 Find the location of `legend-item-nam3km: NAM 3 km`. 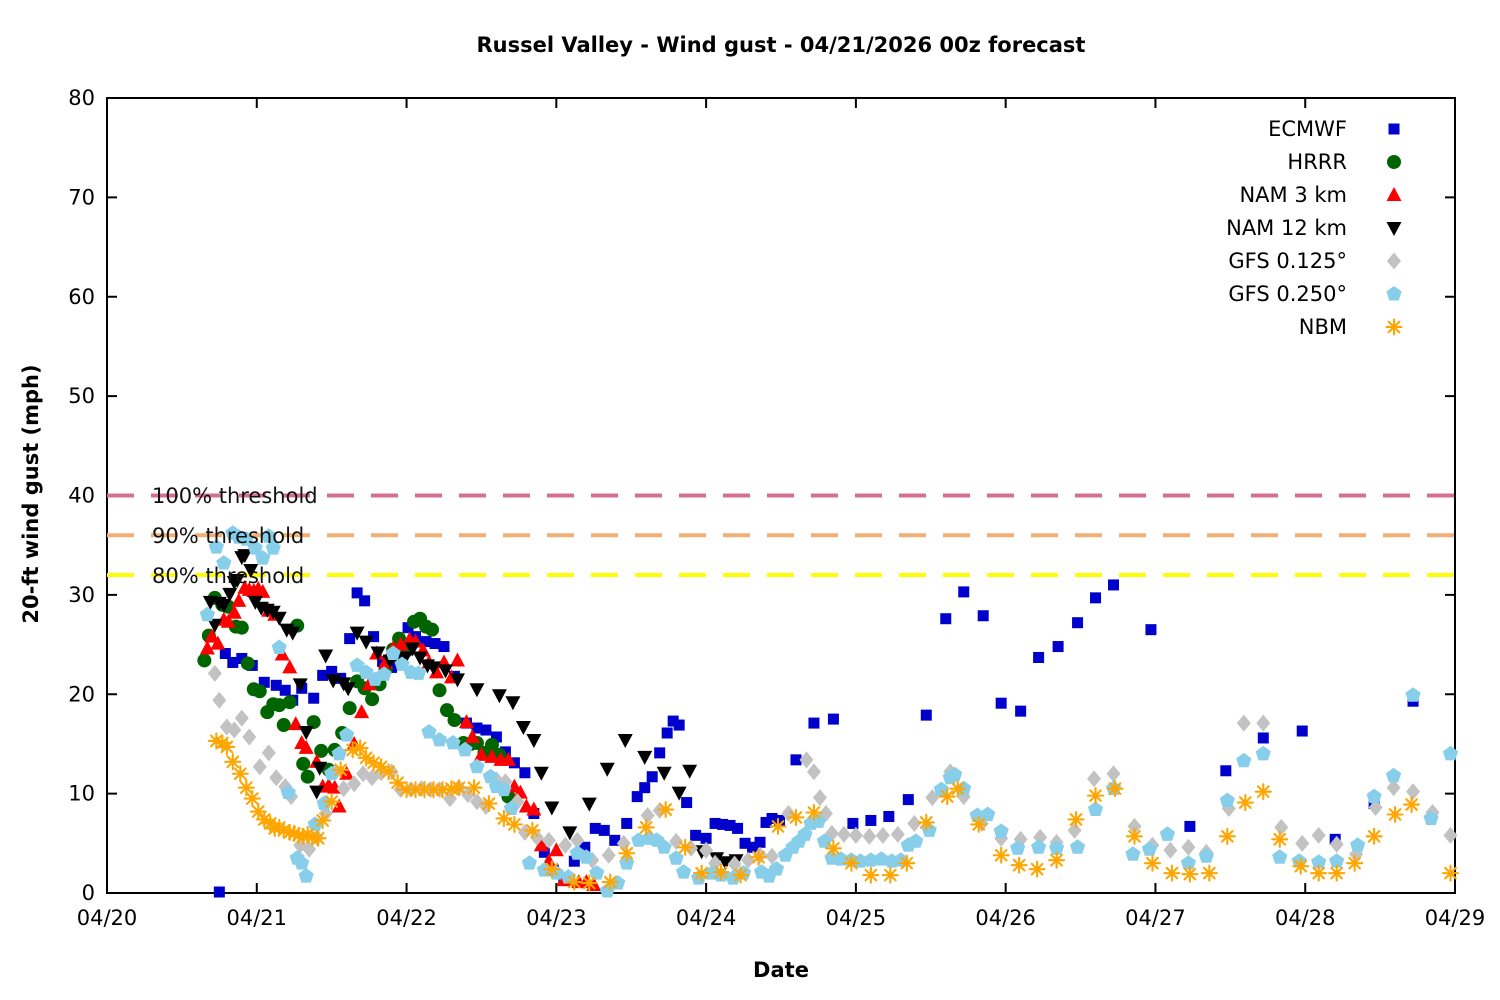

legend-item-nam3km: NAM 3 km is located at coordinates (1269, 194).